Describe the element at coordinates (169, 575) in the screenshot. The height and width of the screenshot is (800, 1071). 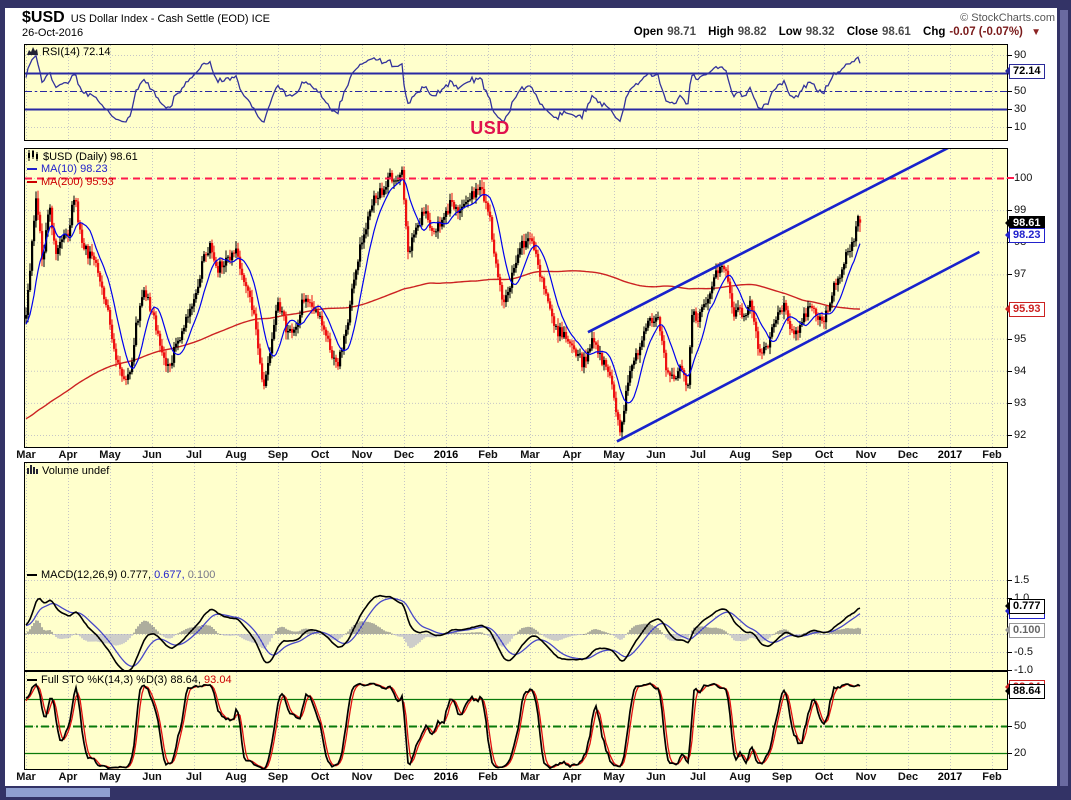
I see `macd-signal-value: 0.677,` at that location.